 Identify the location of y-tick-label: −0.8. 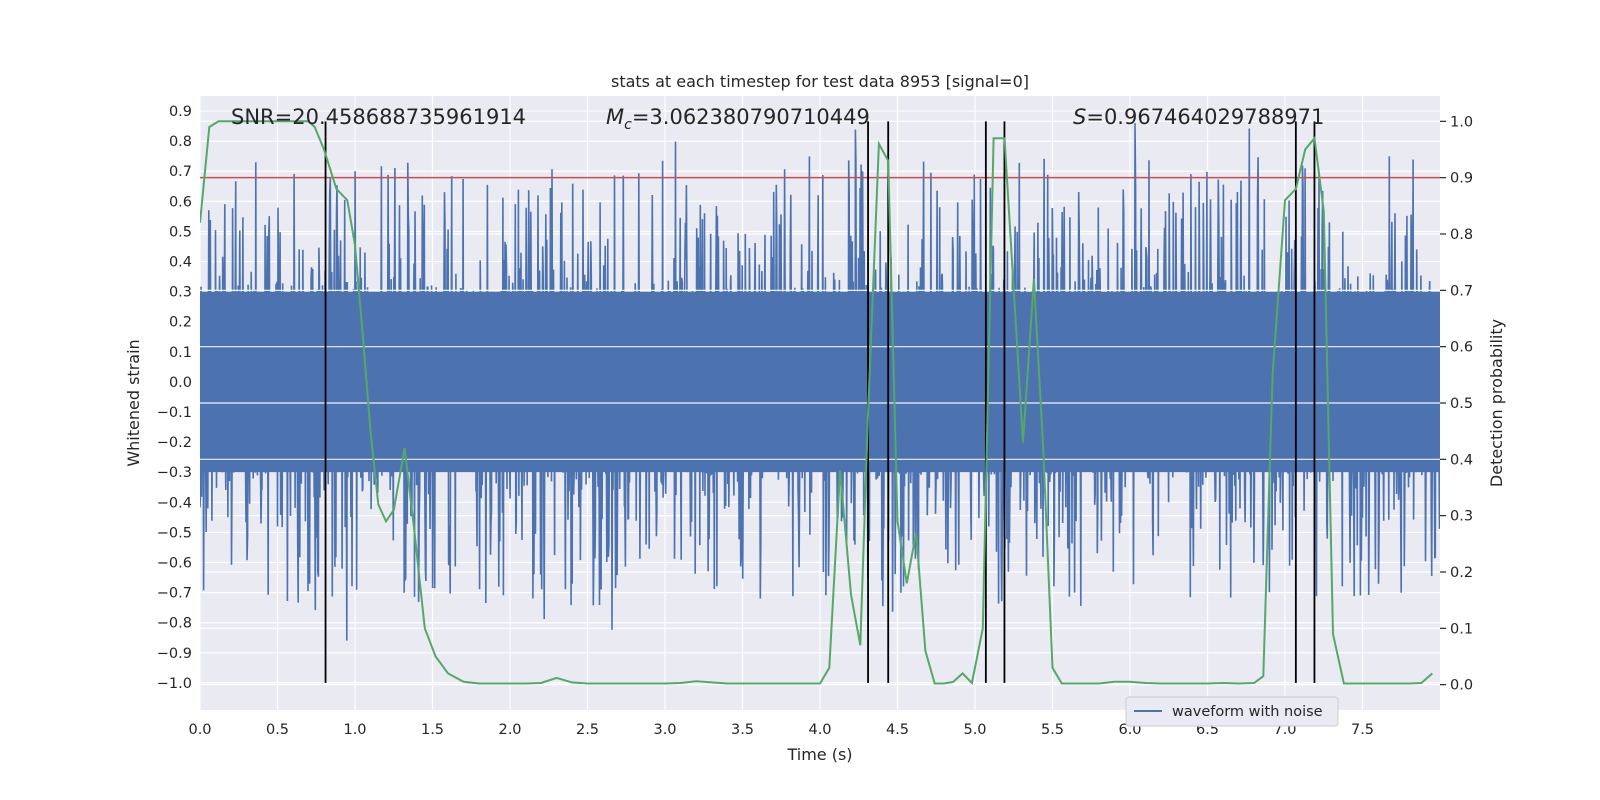
(174, 624).